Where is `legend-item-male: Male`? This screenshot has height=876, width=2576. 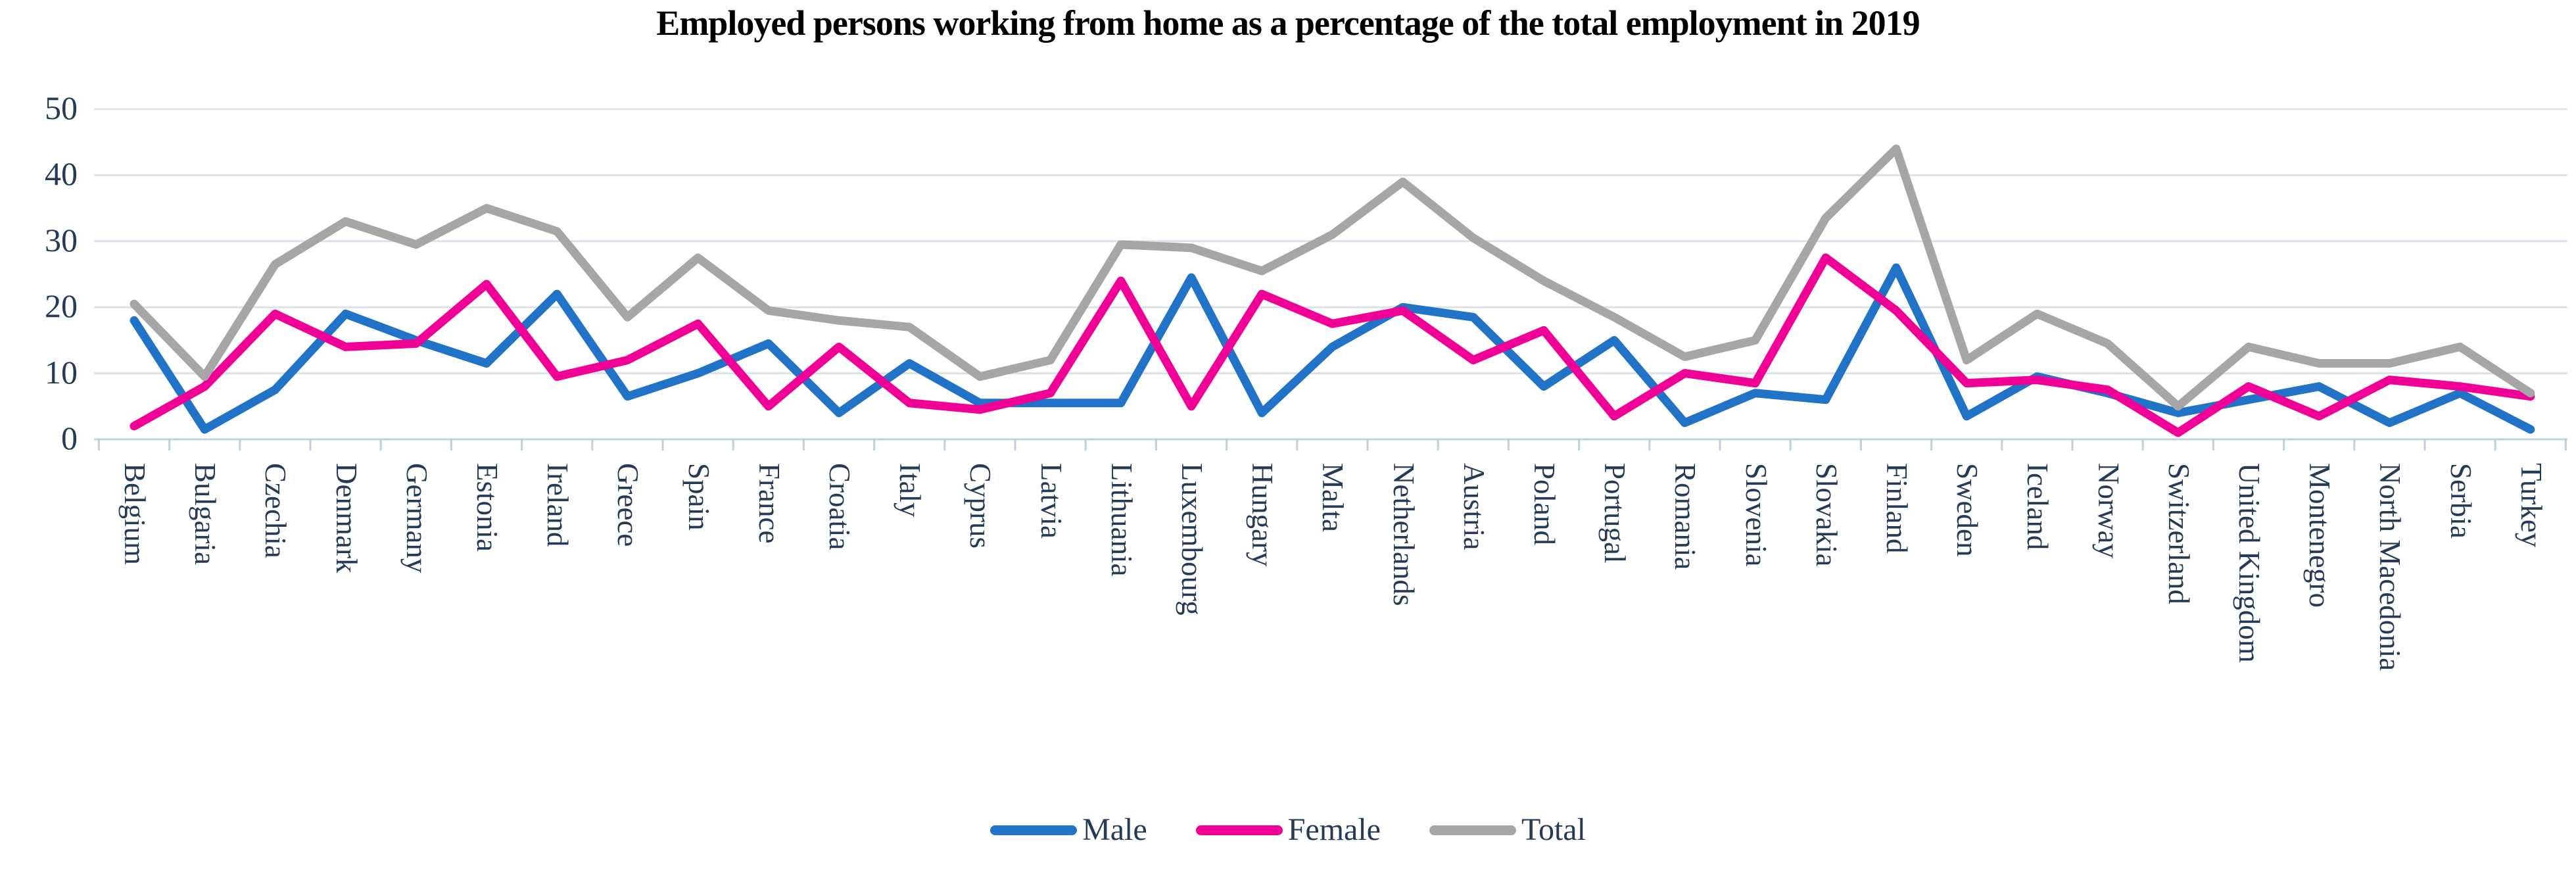 legend-item-male: Male is located at coordinates (1069, 830).